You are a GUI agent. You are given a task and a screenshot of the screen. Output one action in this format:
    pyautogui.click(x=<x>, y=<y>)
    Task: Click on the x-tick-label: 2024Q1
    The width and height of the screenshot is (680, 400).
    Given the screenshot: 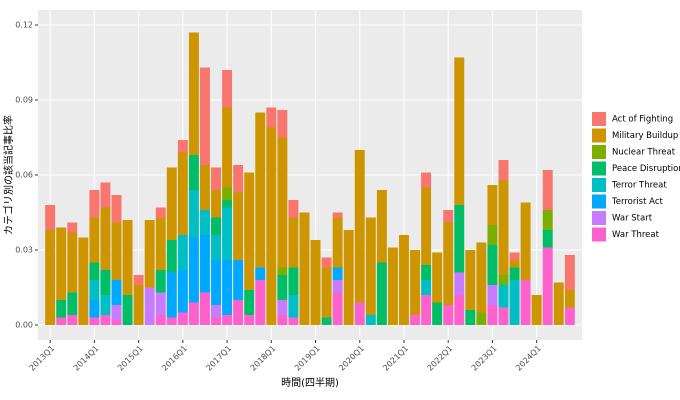 What is the action you would take?
    pyautogui.click(x=528, y=358)
    